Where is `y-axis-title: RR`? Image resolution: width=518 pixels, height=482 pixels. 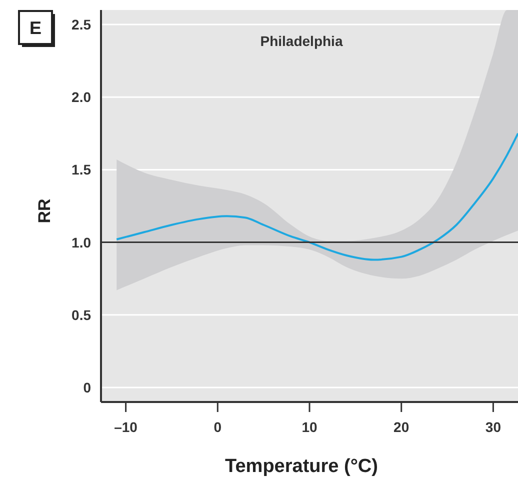 y-axis-title: RR is located at coordinates (44, 211).